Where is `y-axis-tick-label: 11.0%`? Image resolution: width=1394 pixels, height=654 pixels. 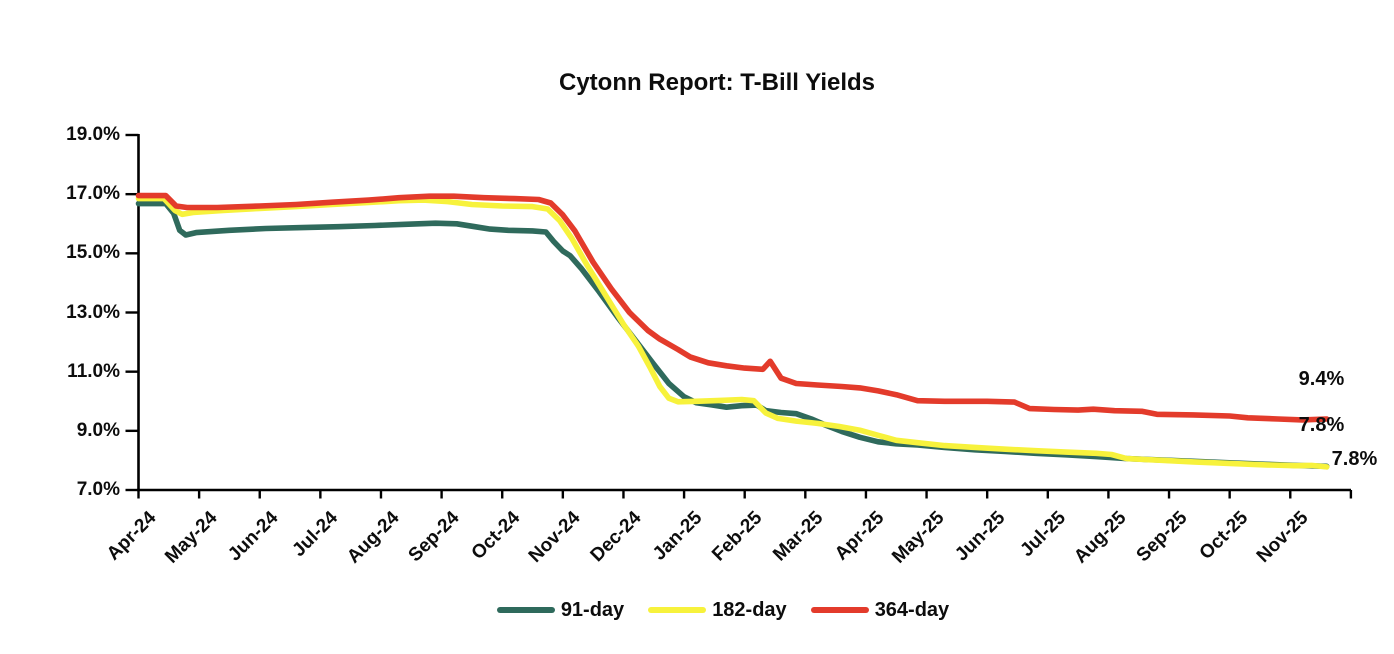 y-axis-tick-label: 11.0% is located at coordinates (93, 371).